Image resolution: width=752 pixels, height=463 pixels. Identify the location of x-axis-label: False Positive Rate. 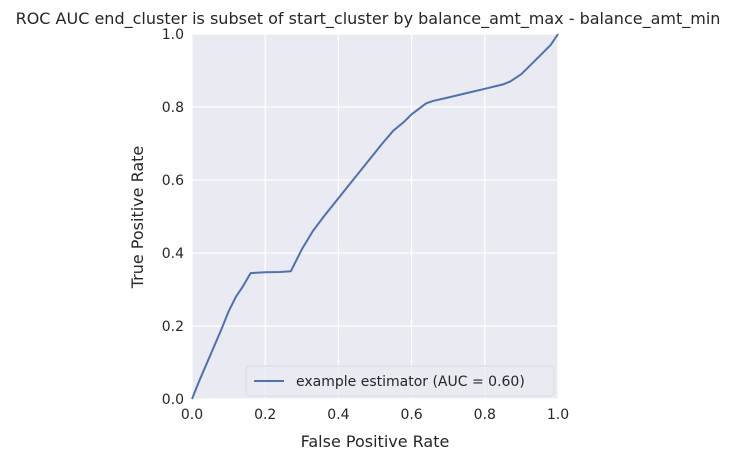
(375, 441).